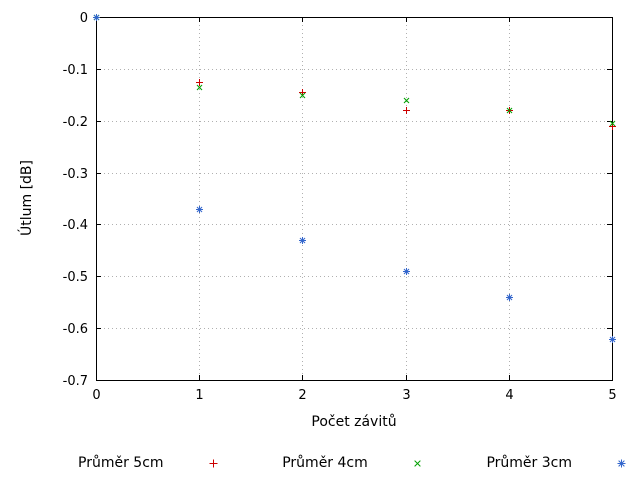  I want to click on x-tick-label: 0, so click(96, 395).